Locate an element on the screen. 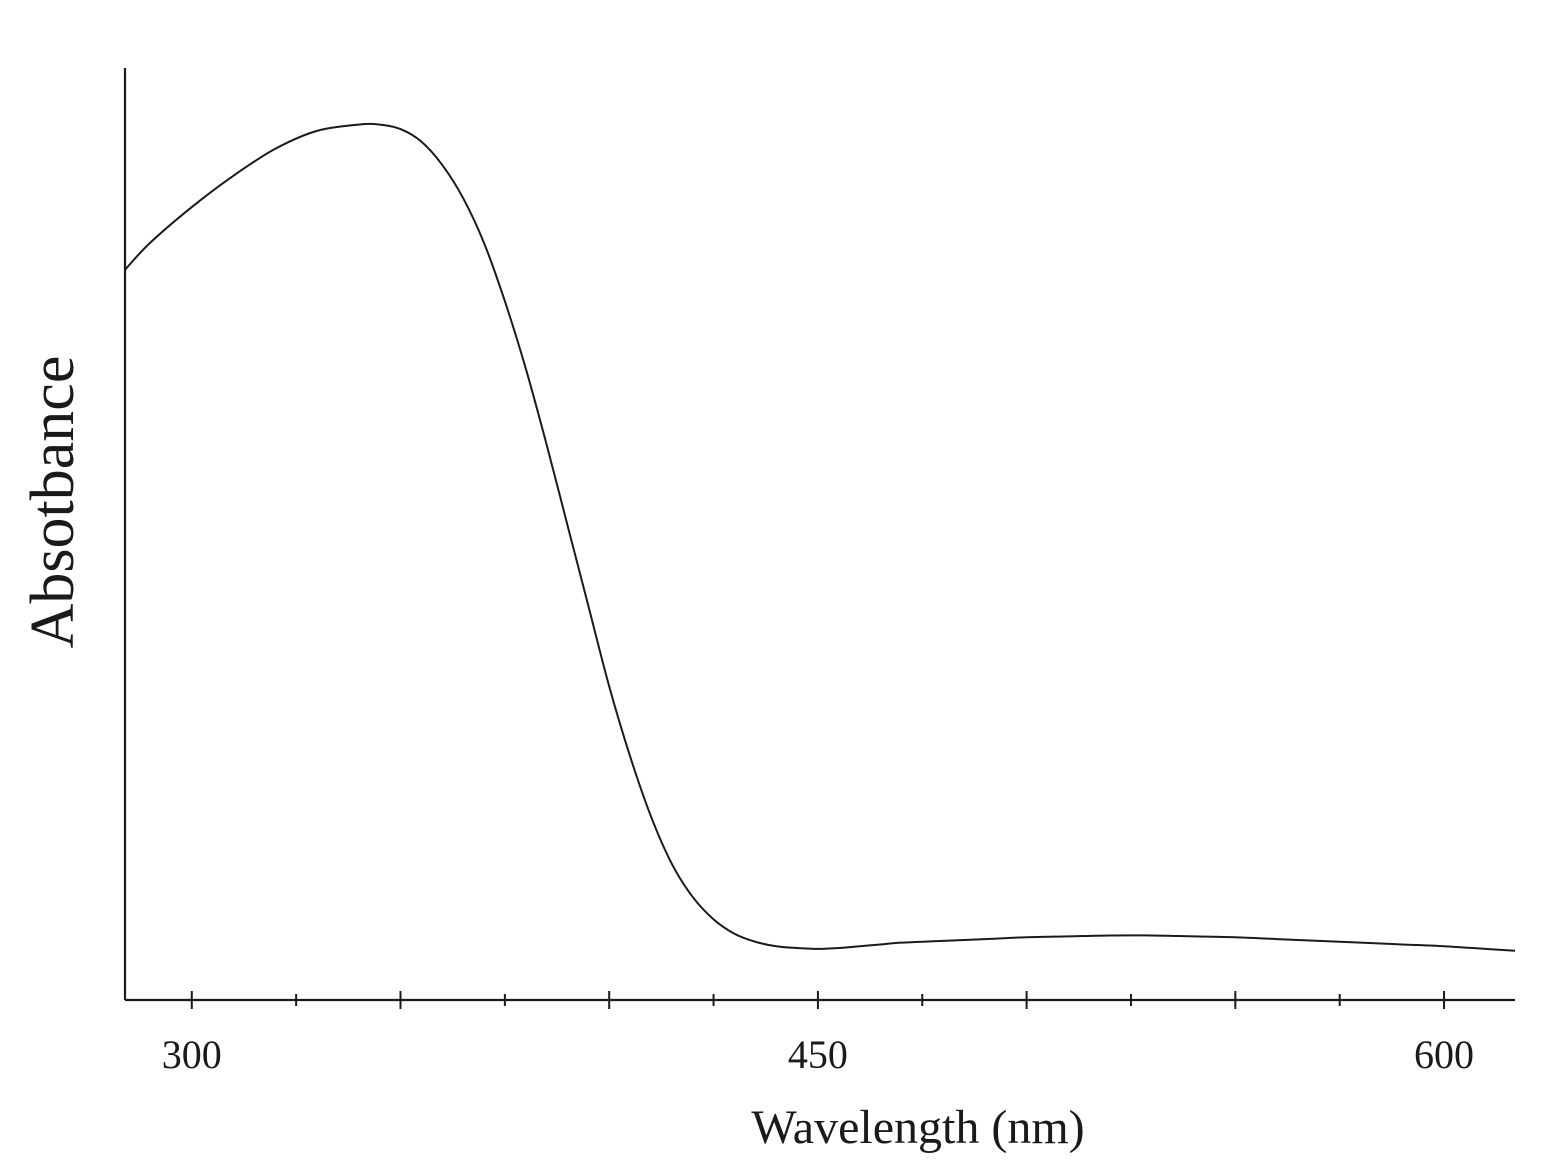 The width and height of the screenshot is (1546, 1175). x-axis-title: Wavelength (nm) is located at coordinates (917, 1127).